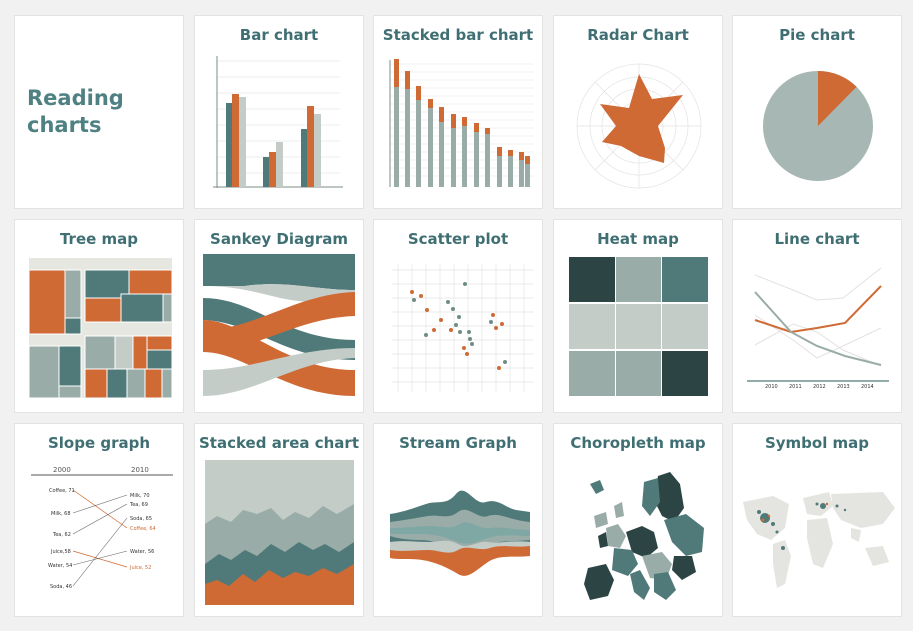  Describe the element at coordinates (818, 126) in the screenshot. I see `pie-chart-illustration` at that location.